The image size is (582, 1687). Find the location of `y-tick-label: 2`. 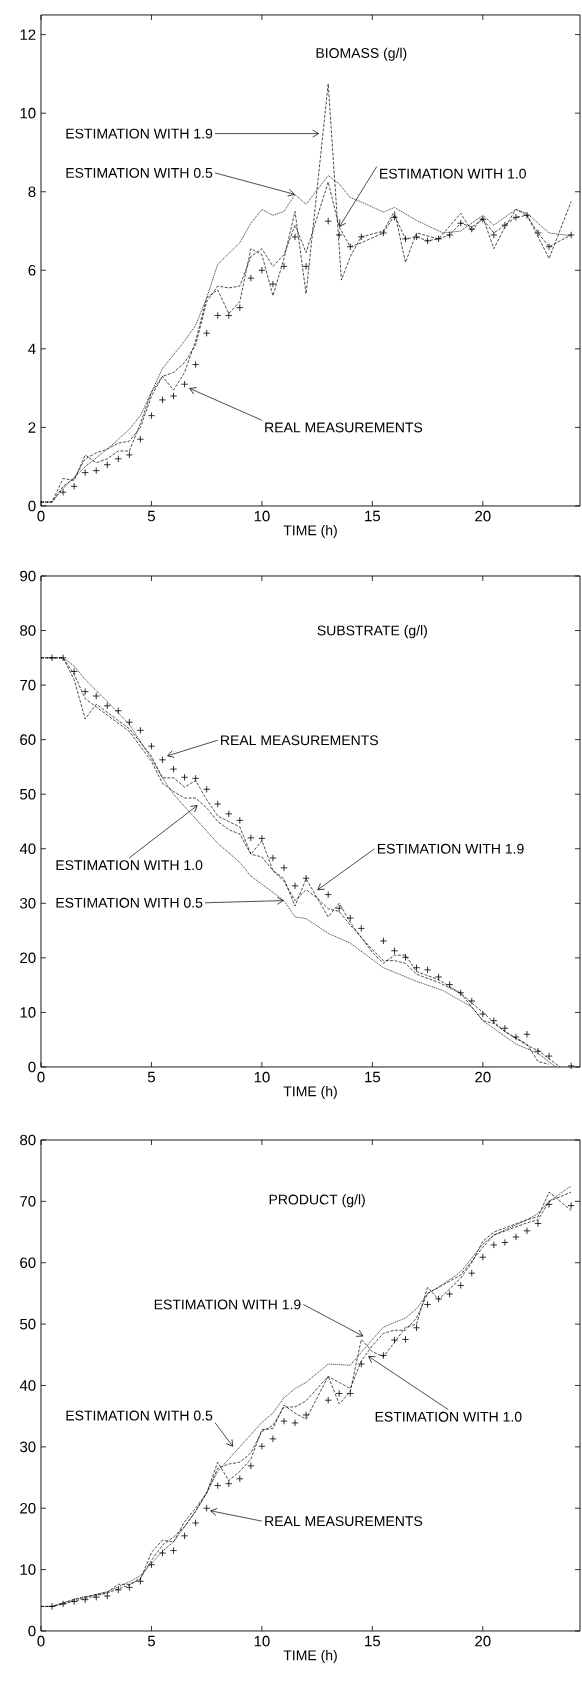

y-tick-label: 2 is located at coordinates (32, 427).